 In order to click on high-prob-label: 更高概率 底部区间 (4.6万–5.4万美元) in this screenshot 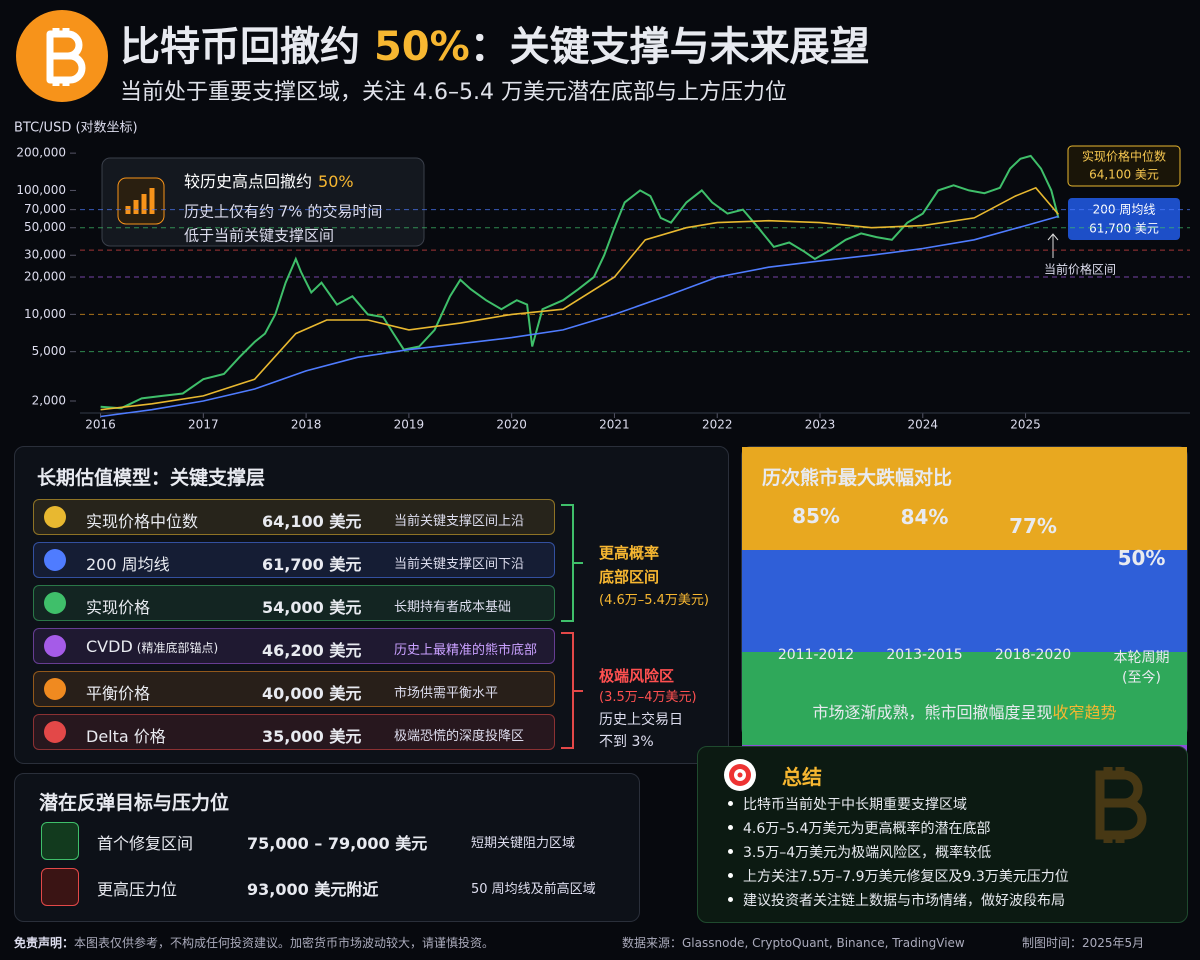, I will do `click(654, 577)`.